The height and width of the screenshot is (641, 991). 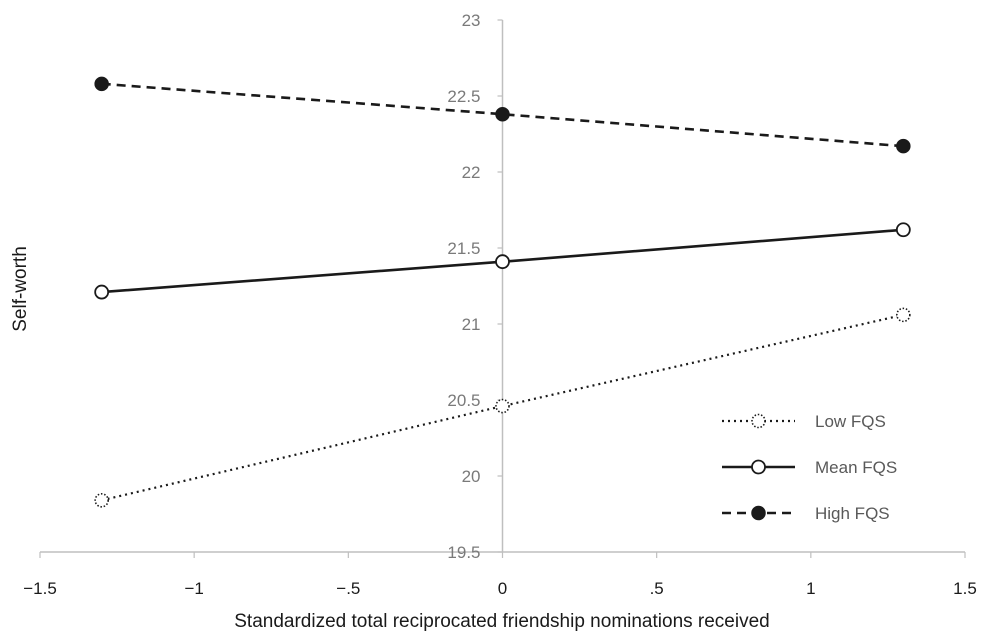 I want to click on legend-item-low-fqs: Low FQS, so click(x=804, y=421).